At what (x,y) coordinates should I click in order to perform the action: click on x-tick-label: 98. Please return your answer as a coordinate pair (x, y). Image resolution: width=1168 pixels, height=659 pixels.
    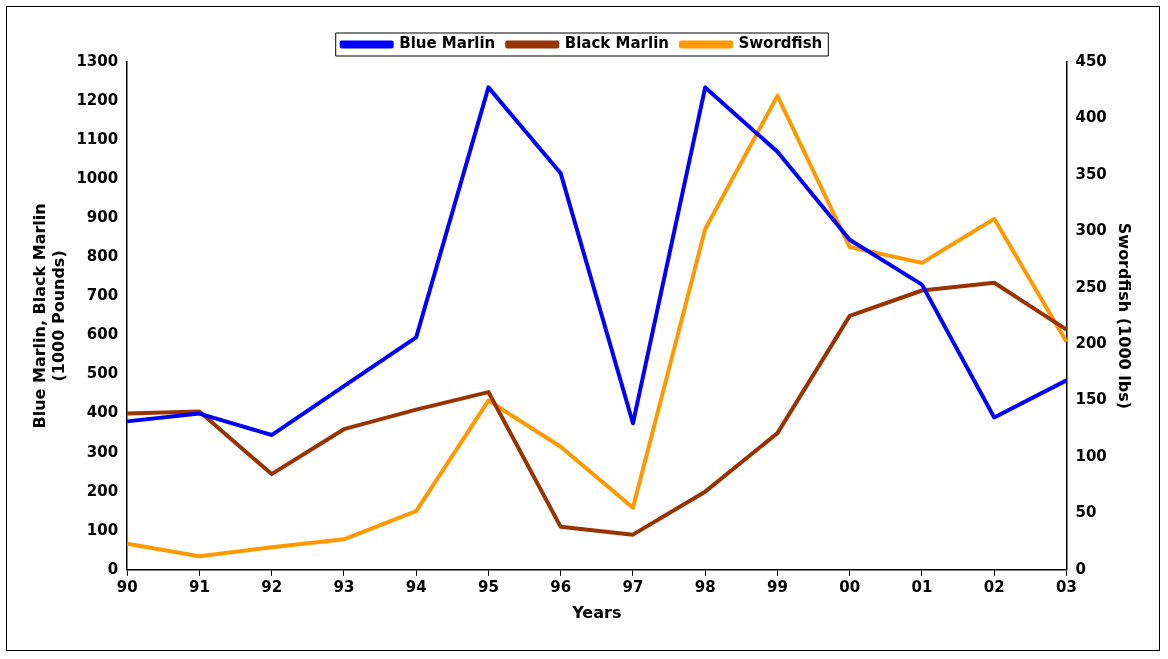
    Looking at the image, I should click on (705, 586).